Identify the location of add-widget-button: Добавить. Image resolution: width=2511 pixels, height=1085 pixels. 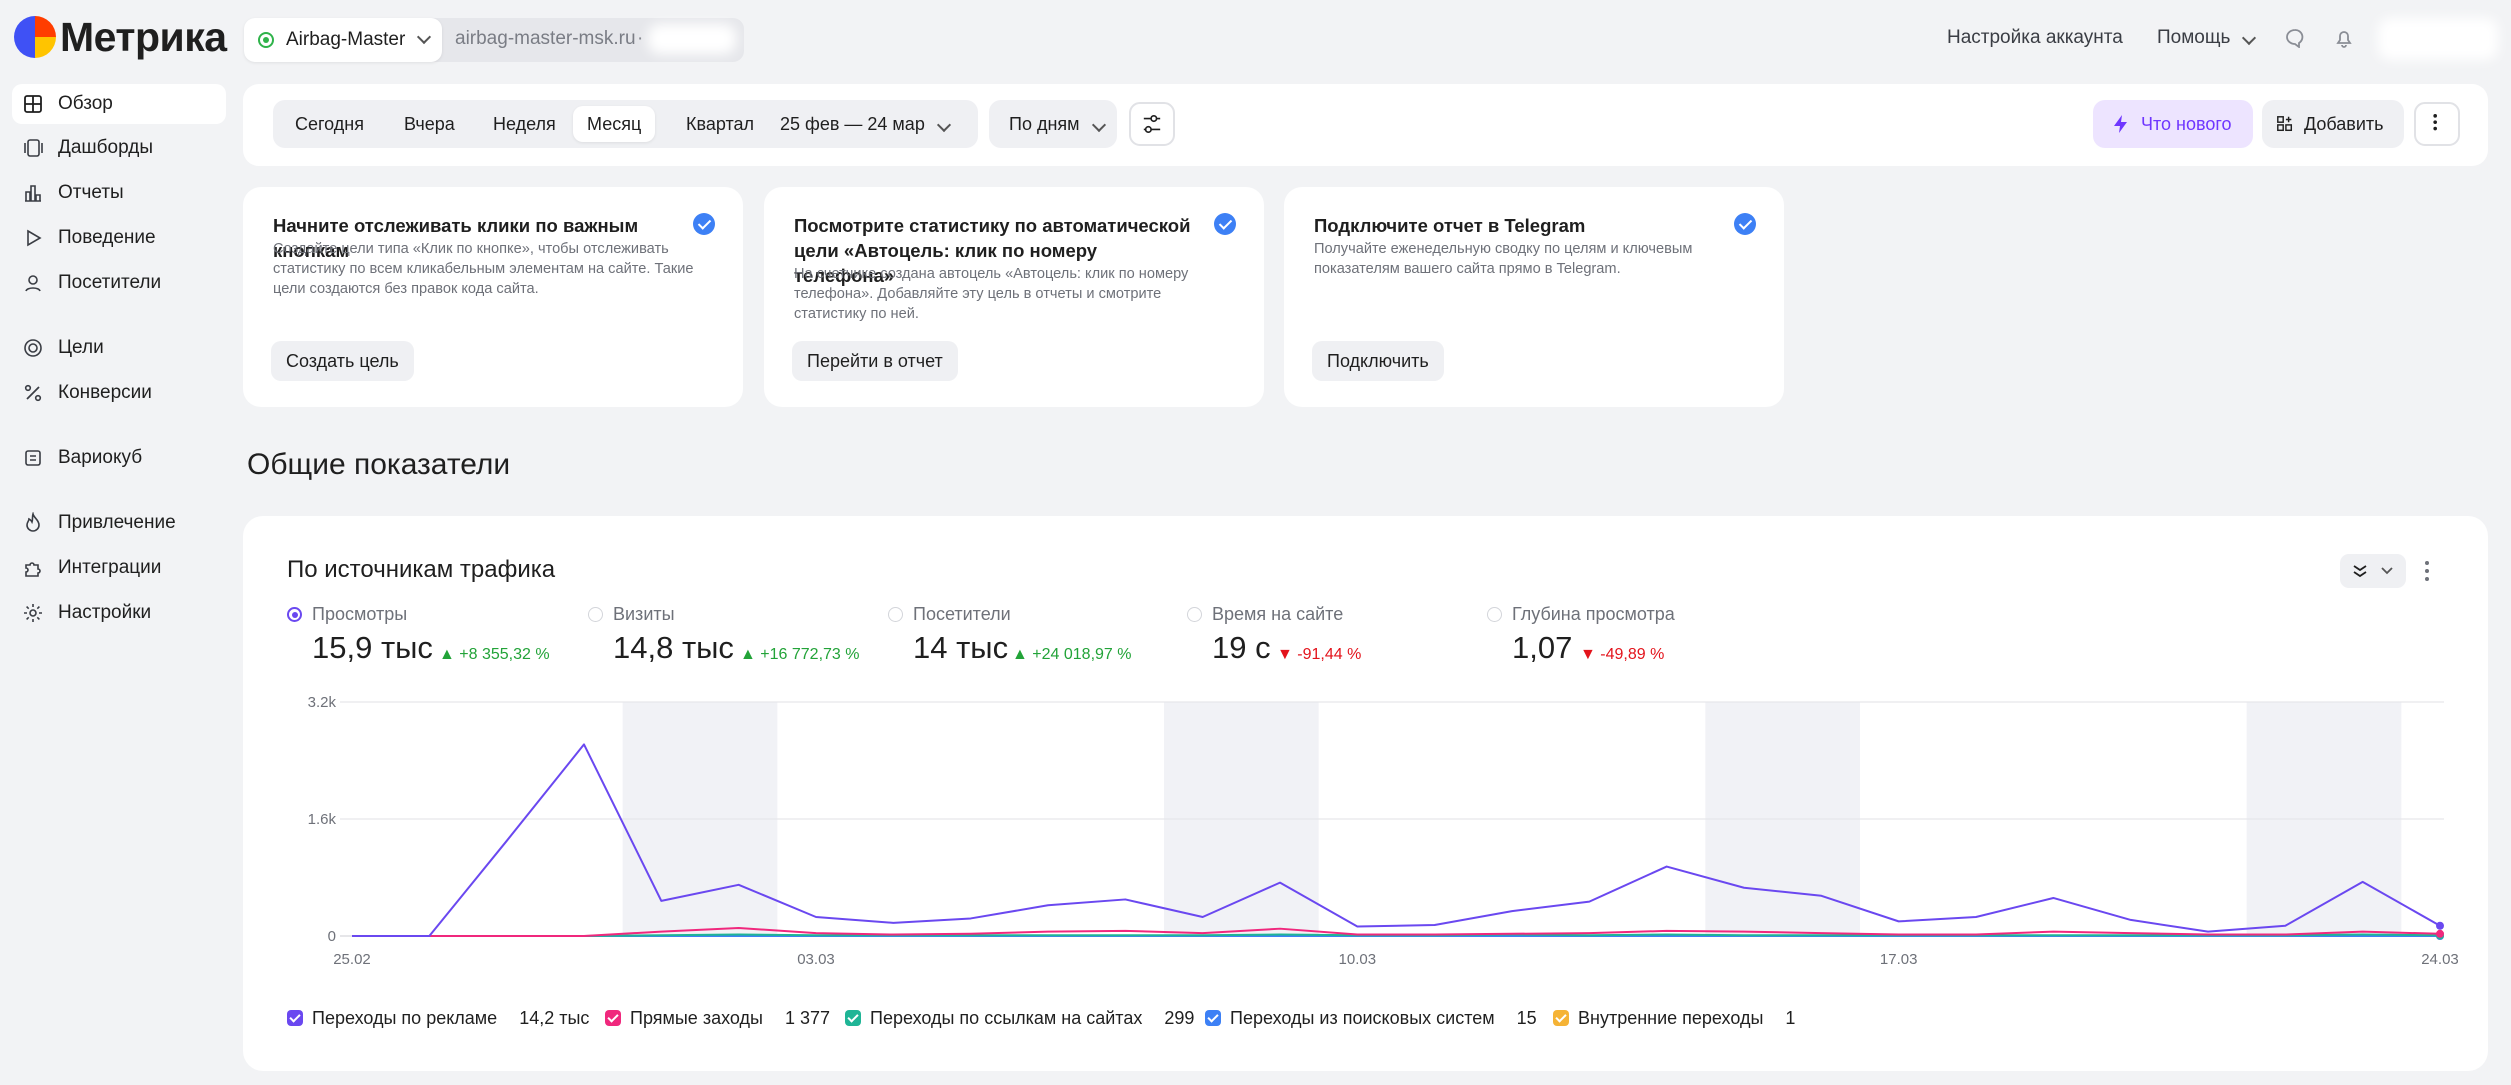
(2333, 124).